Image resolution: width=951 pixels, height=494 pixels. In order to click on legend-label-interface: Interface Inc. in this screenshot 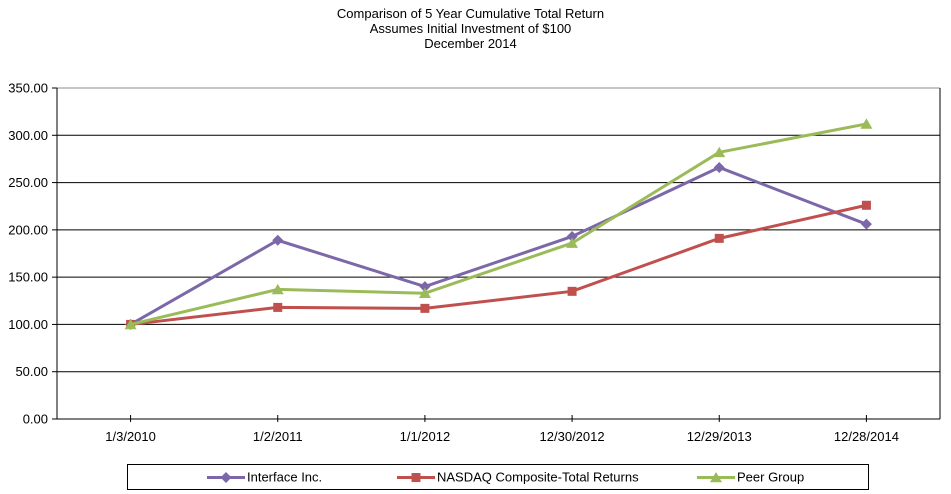, I will do `click(285, 477)`.